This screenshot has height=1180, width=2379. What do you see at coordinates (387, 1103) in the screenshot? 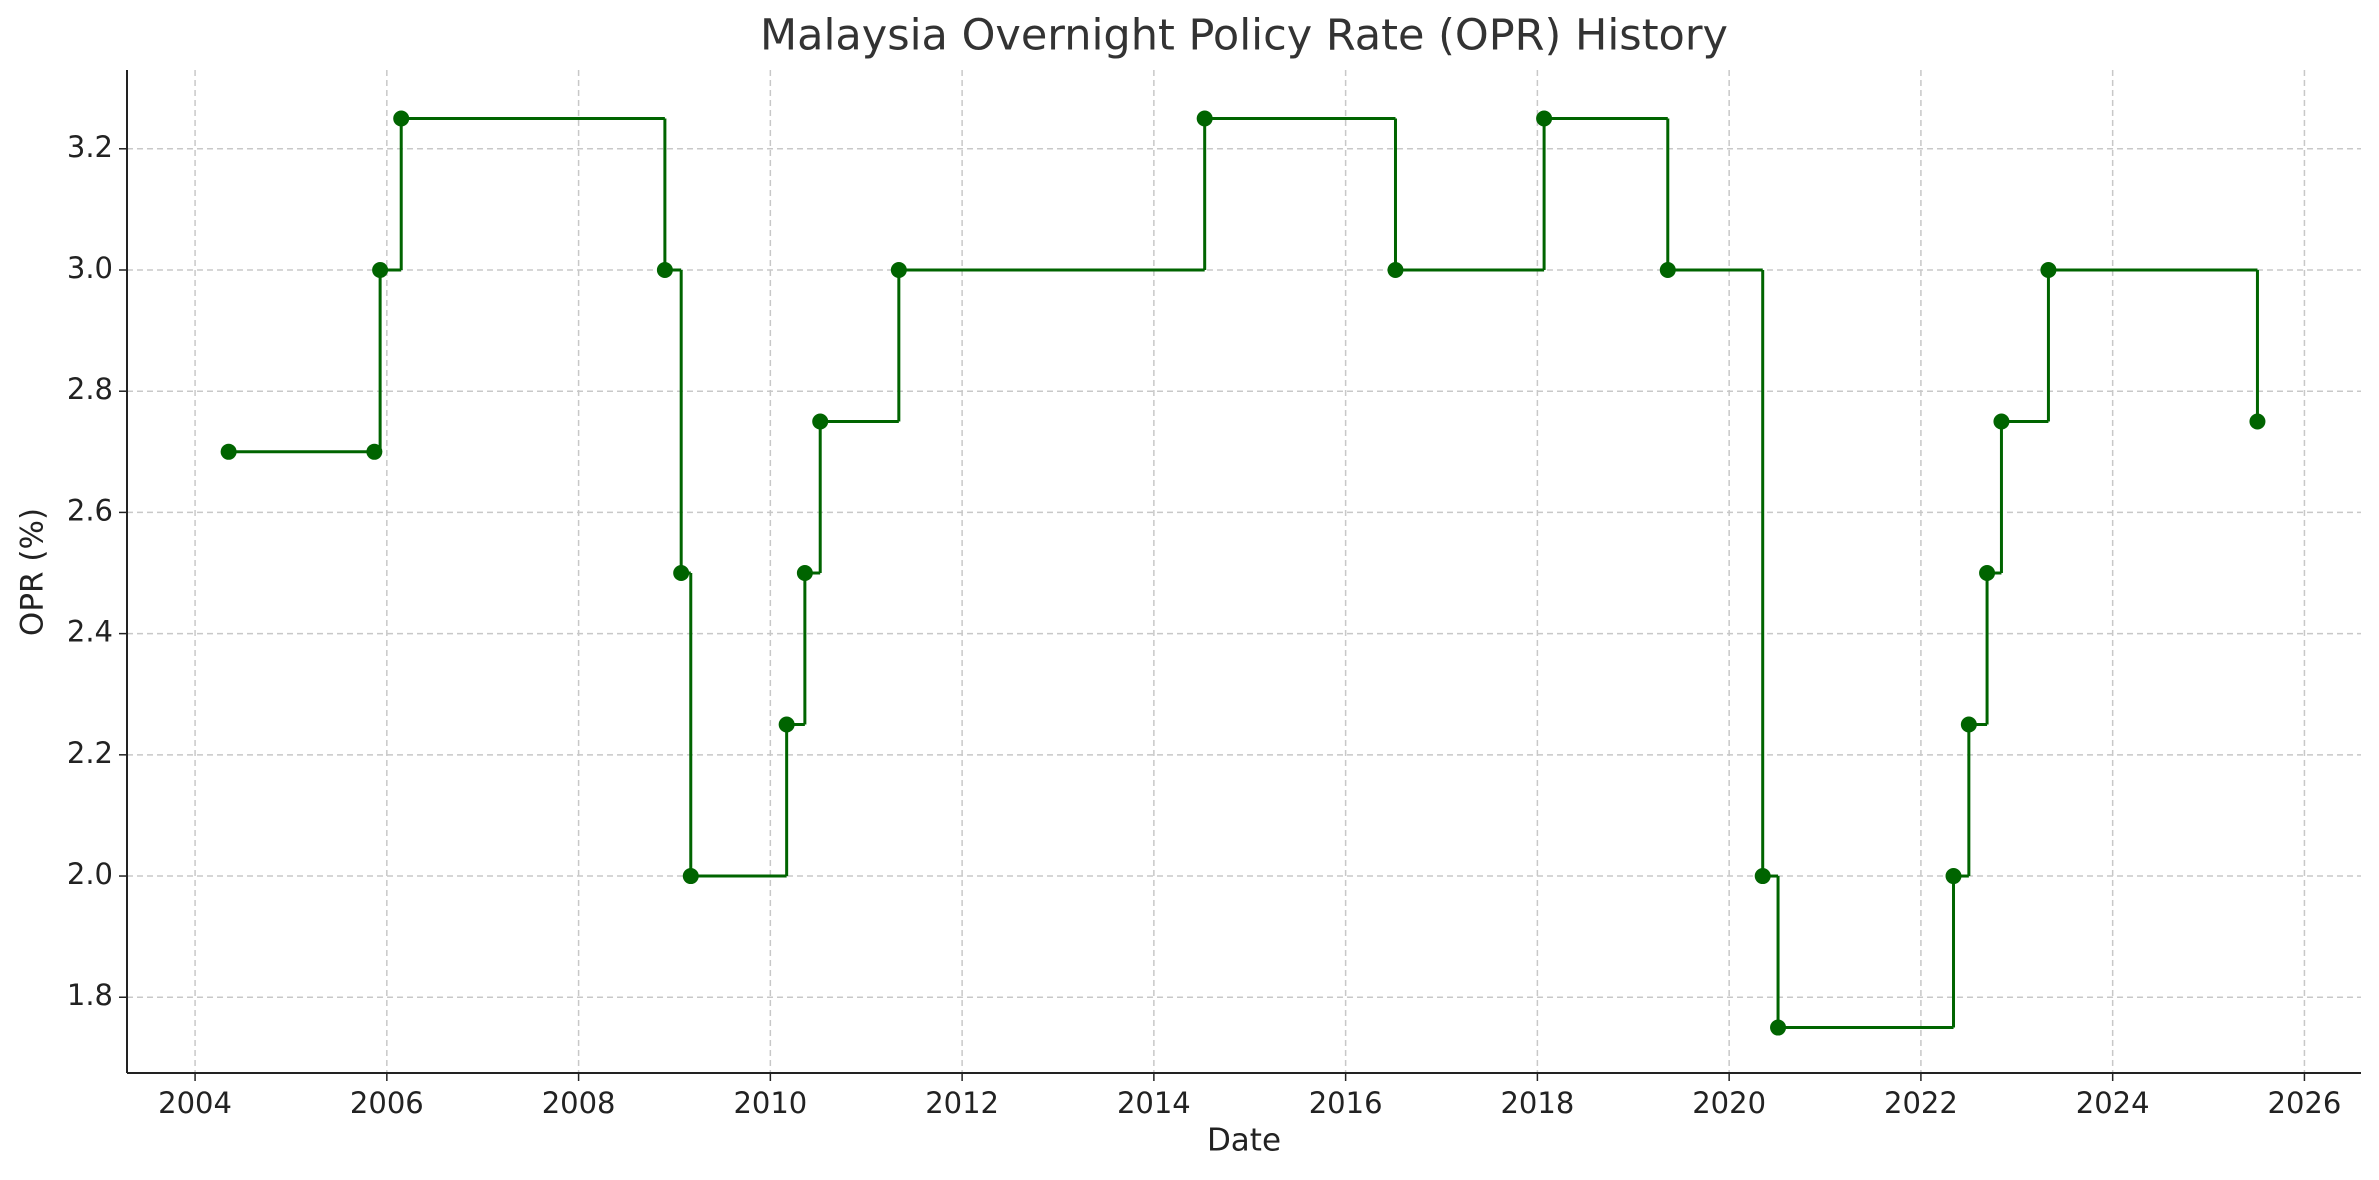
I see `x-tick-label: 2006` at bounding box center [387, 1103].